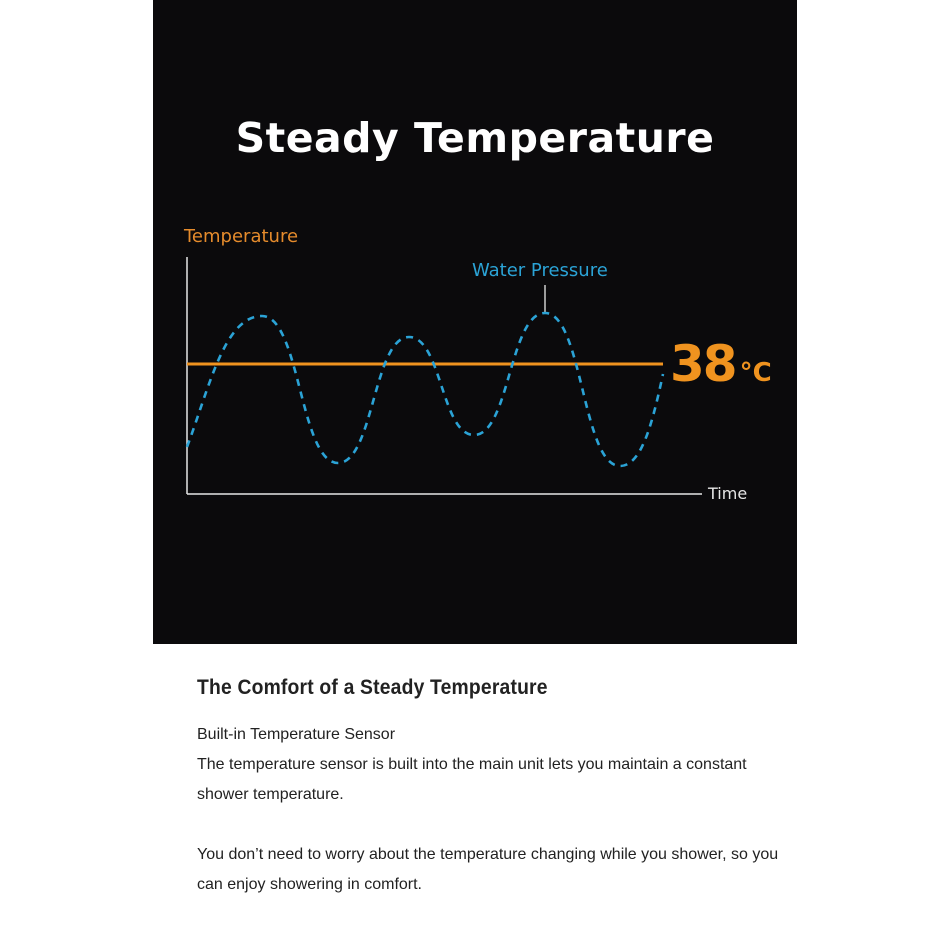 This screenshot has width=950, height=950. What do you see at coordinates (372, 687) in the screenshot?
I see `section-heading: The Comfort of a Steady Temperature` at bounding box center [372, 687].